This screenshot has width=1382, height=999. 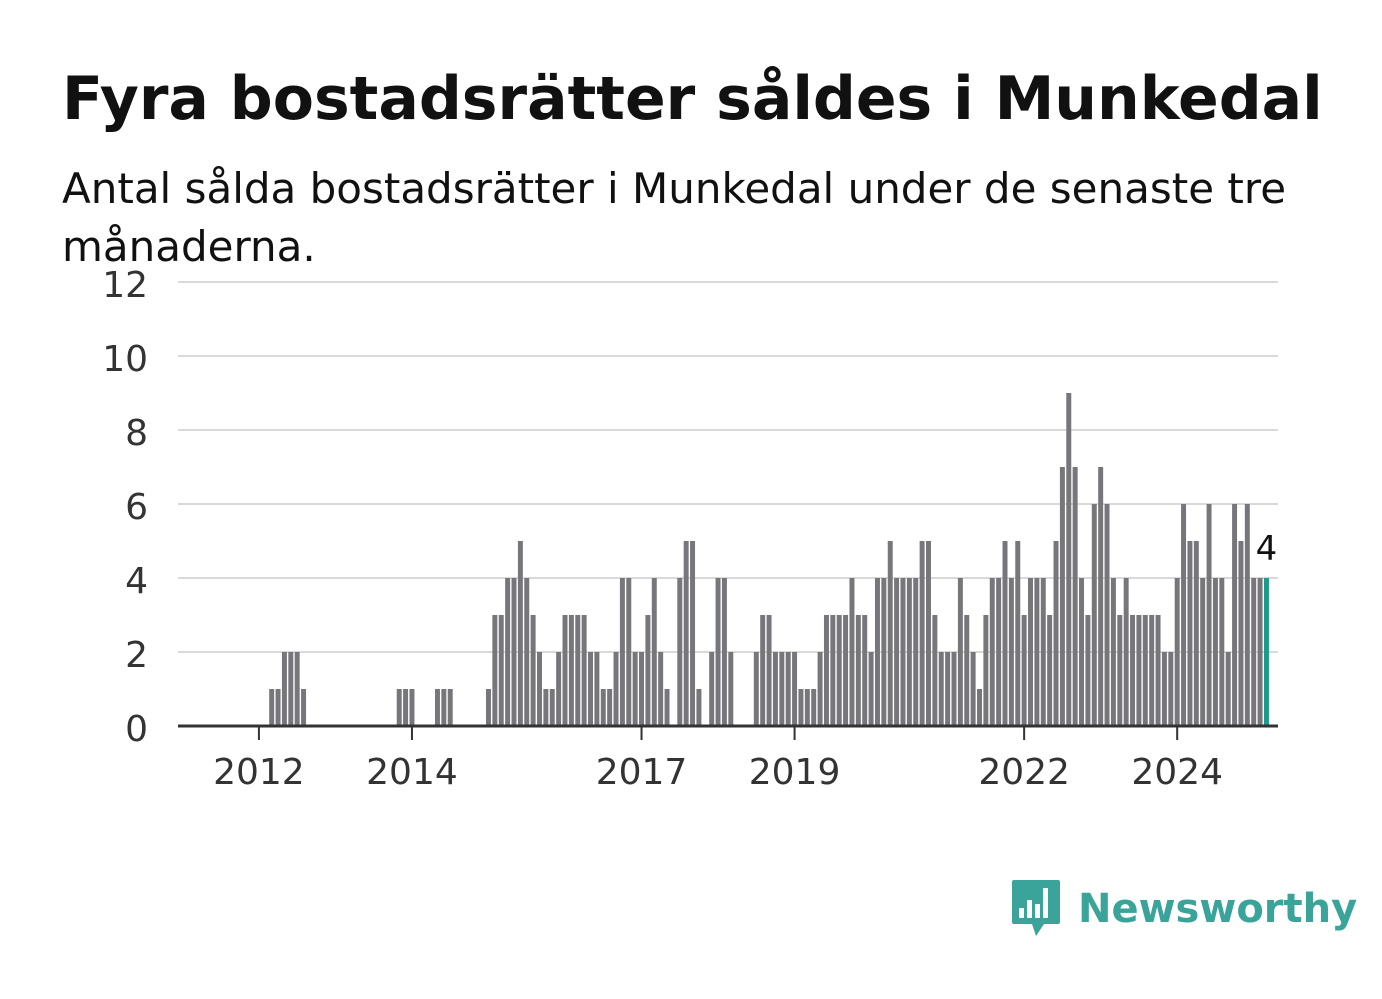 What do you see at coordinates (1024, 772) in the screenshot?
I see `x-tick-label: 2022` at bounding box center [1024, 772].